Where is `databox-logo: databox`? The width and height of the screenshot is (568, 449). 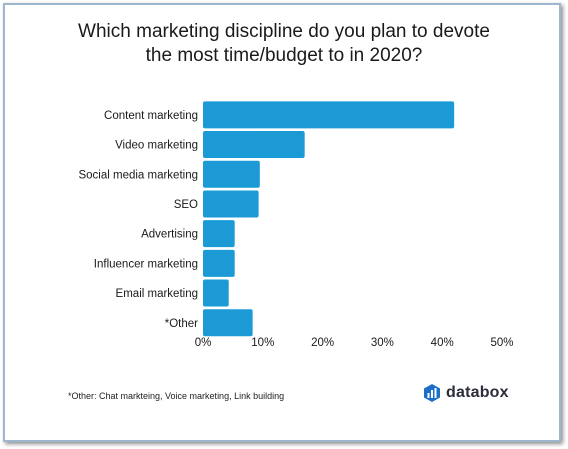 databox-logo: databox is located at coordinates (466, 393).